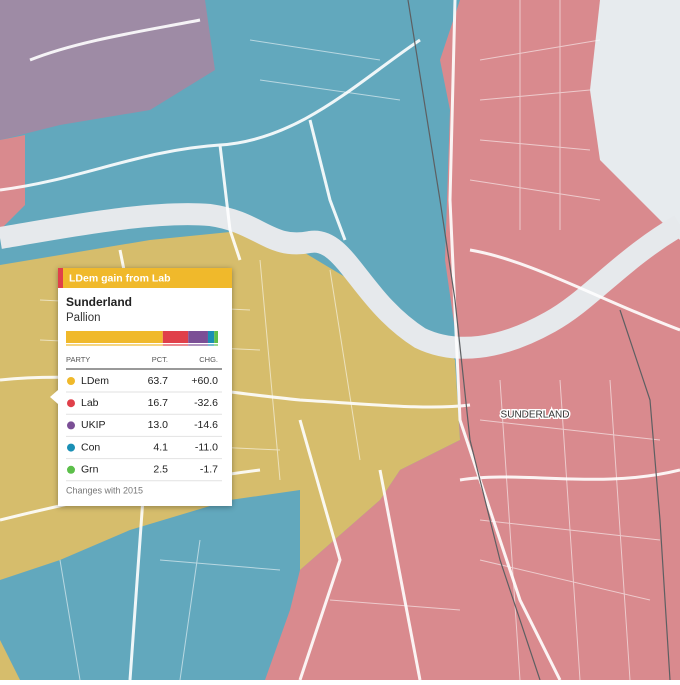  I want to click on column-header: PCT., so click(160, 359).